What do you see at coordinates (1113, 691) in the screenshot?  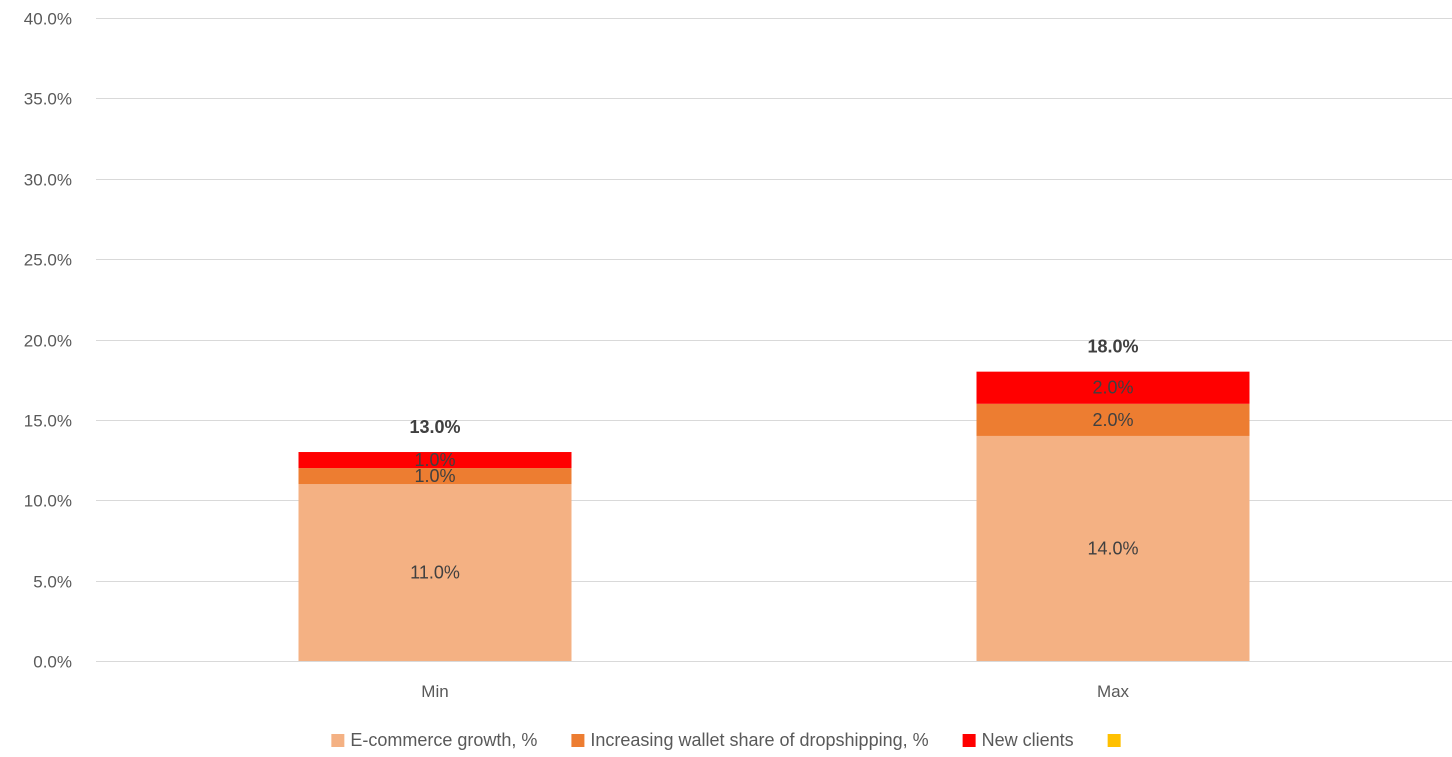 I see `x-category-label: Max` at bounding box center [1113, 691].